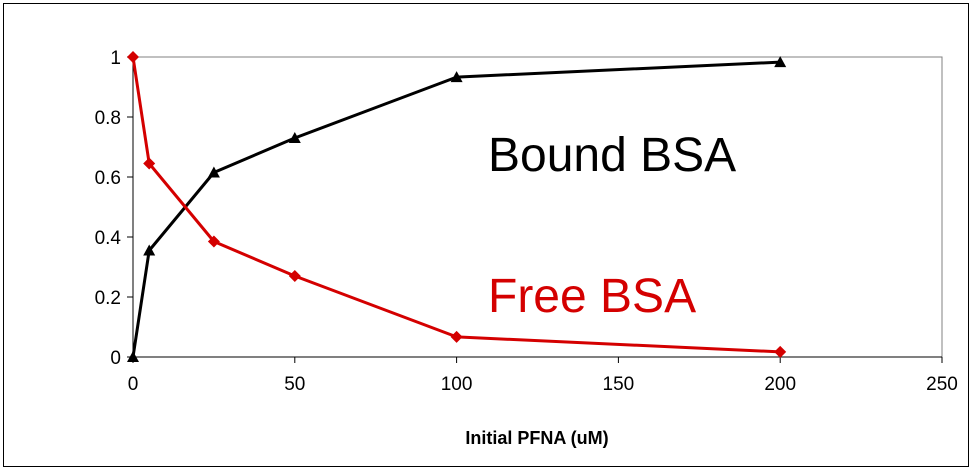 The image size is (974, 472). I want to click on x-tick-label: 150, so click(619, 384).